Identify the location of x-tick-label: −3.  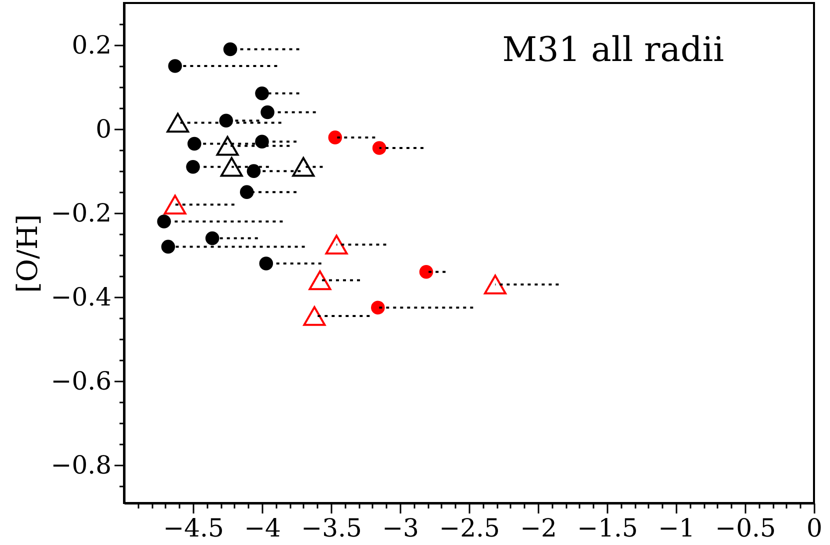
(400, 528).